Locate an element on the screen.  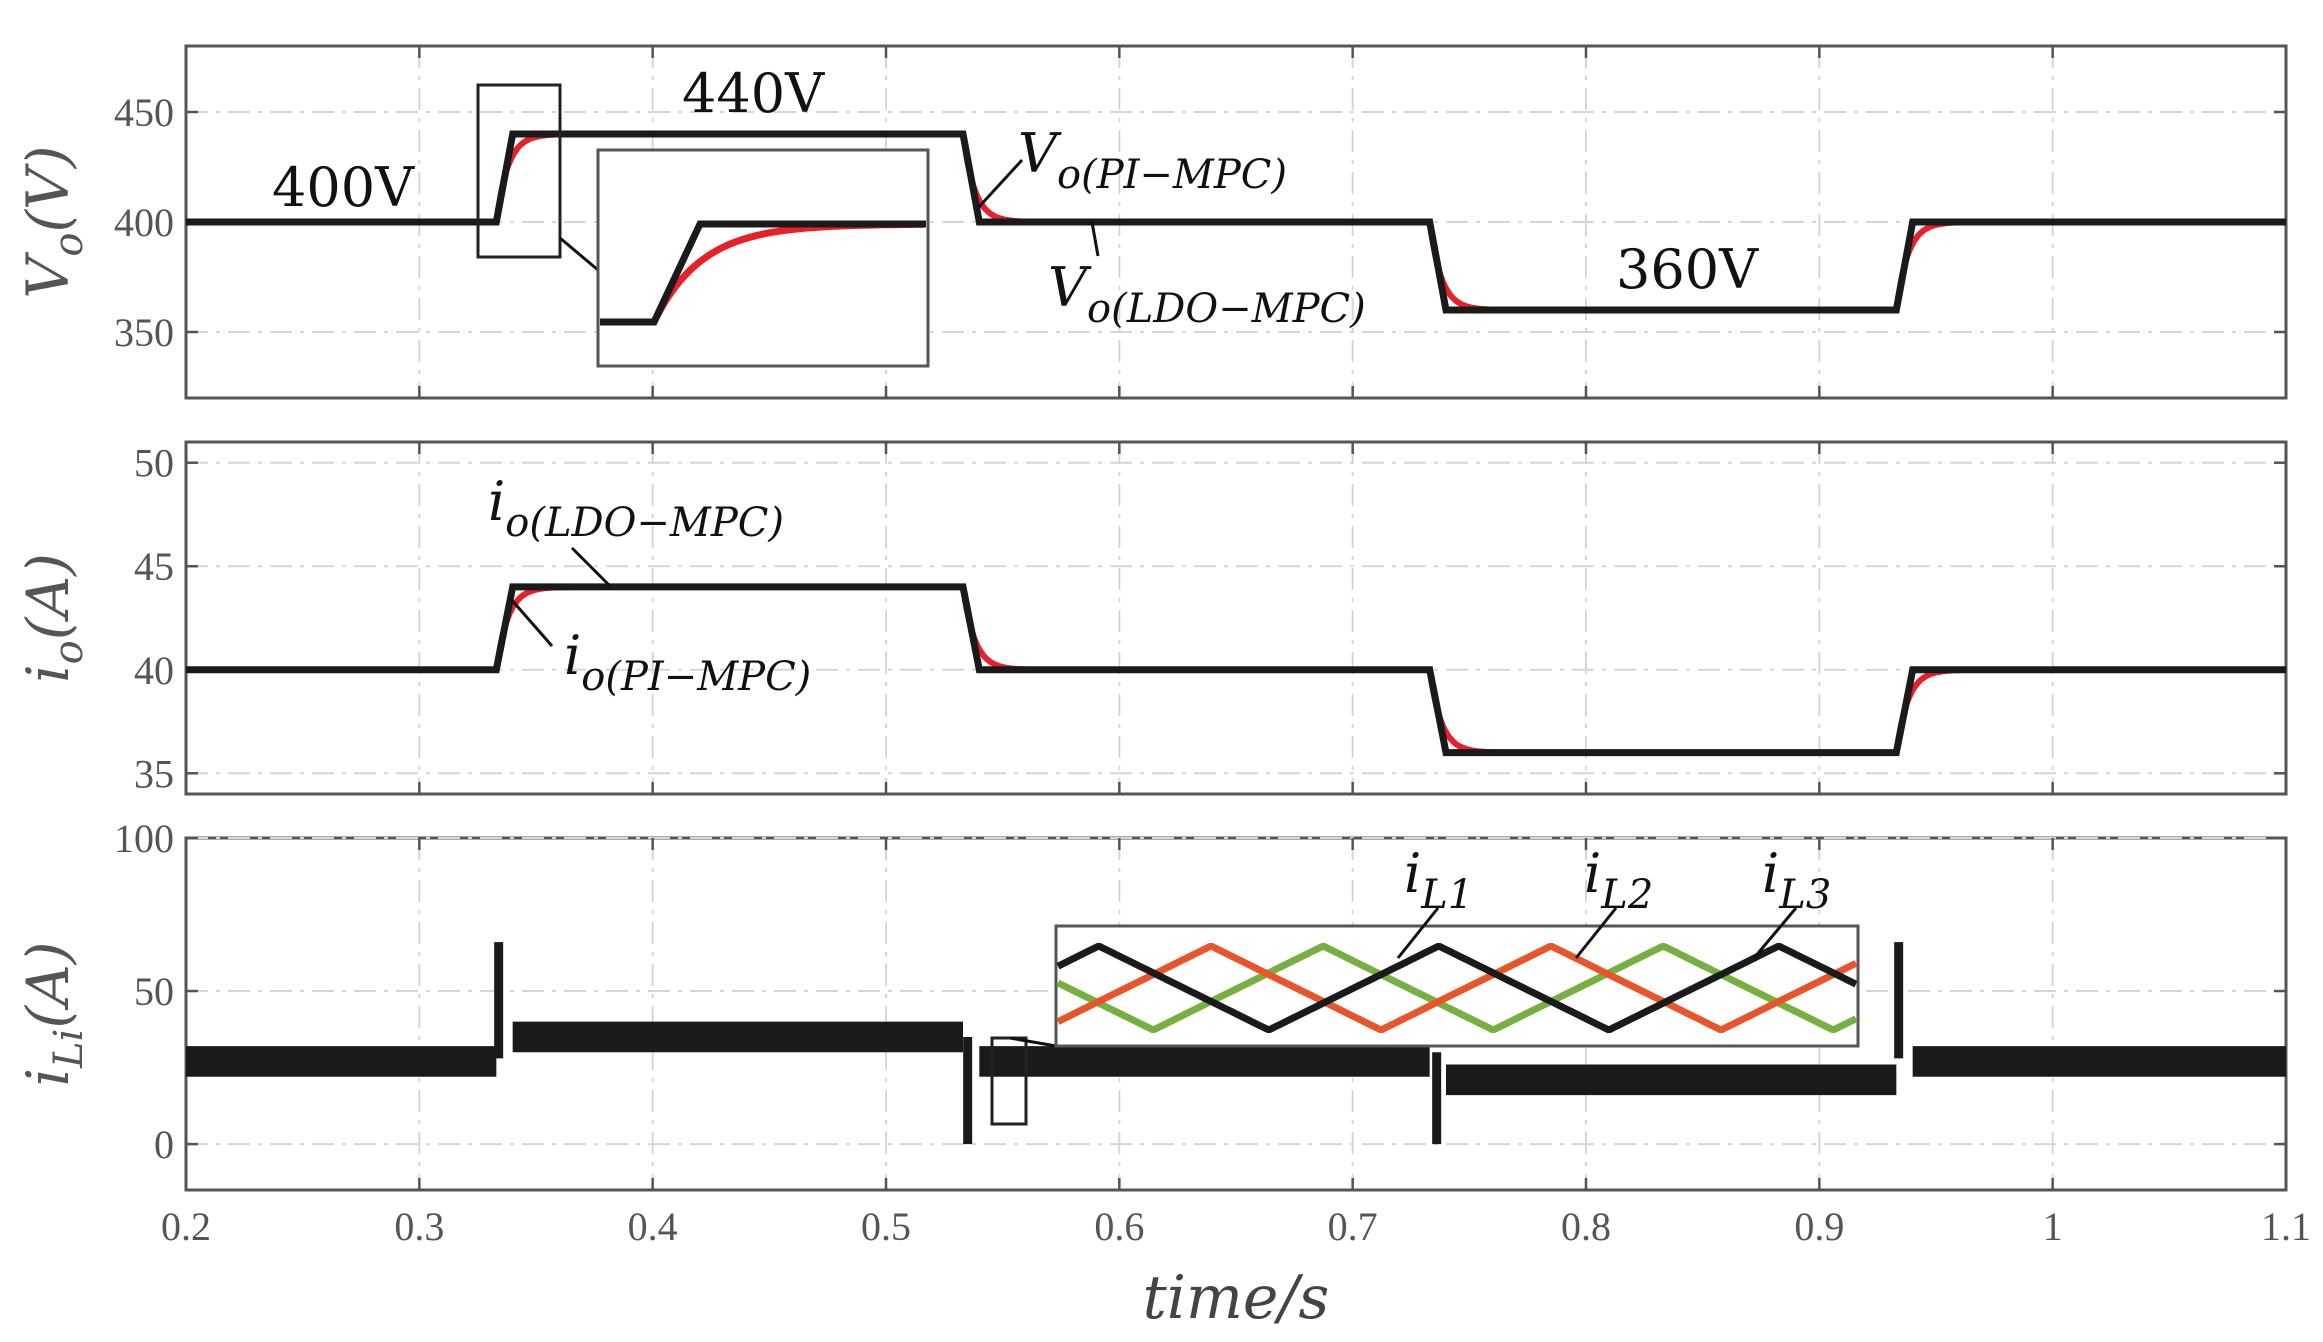
x-axis-label: time/s is located at coordinates (1236, 1298).